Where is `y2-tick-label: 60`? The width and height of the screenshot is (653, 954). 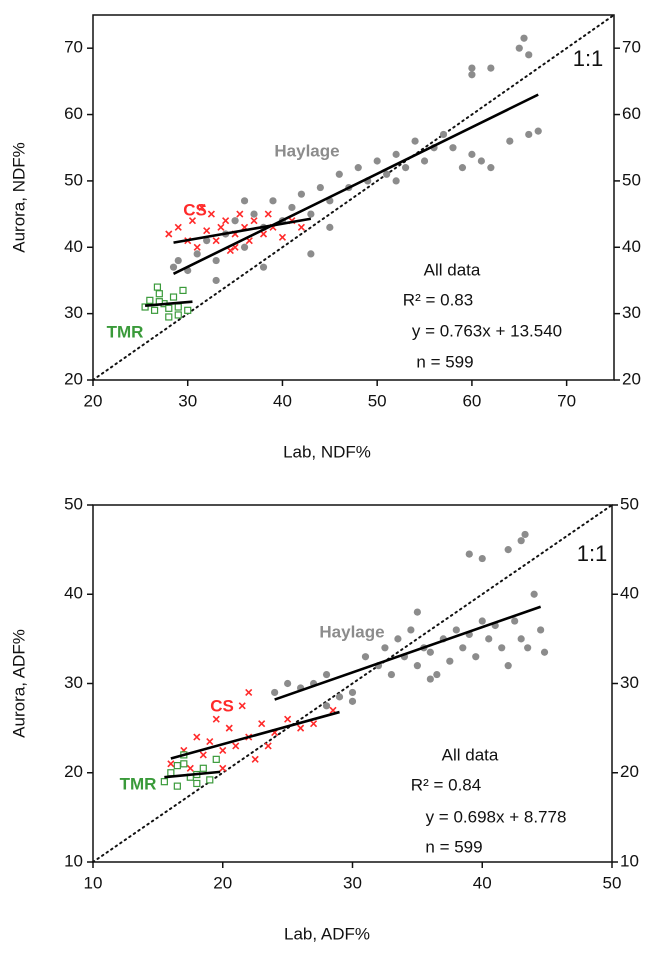 y2-tick-label: 60 is located at coordinates (631, 113).